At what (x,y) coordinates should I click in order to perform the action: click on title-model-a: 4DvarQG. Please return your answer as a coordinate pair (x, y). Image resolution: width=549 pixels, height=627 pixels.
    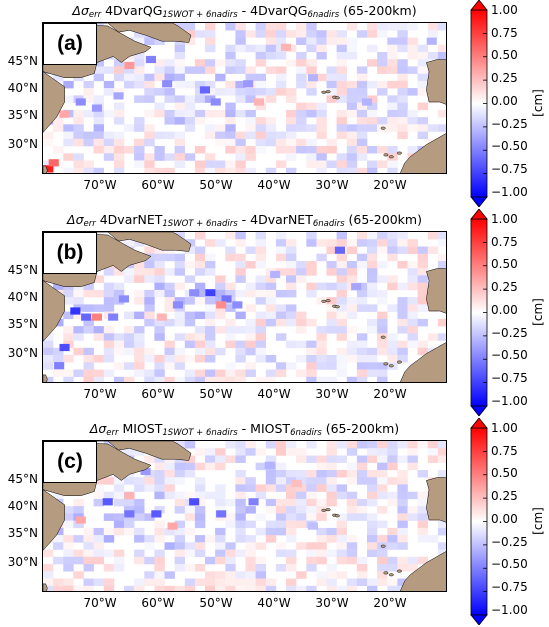
    Looking at the image, I should click on (134, 10).